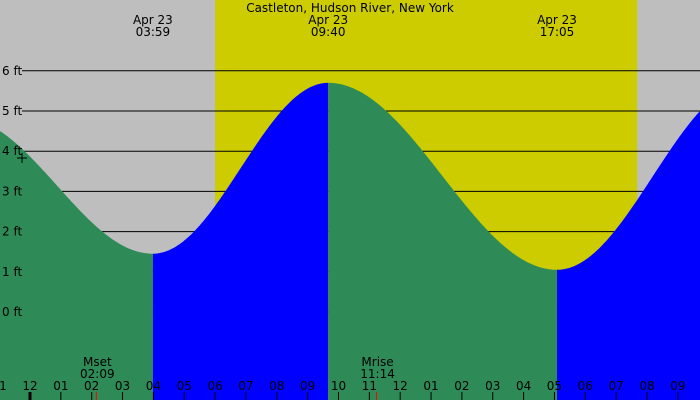  What do you see at coordinates (76, 265) in the screenshot?
I see `falling-tide-area` at bounding box center [76, 265].